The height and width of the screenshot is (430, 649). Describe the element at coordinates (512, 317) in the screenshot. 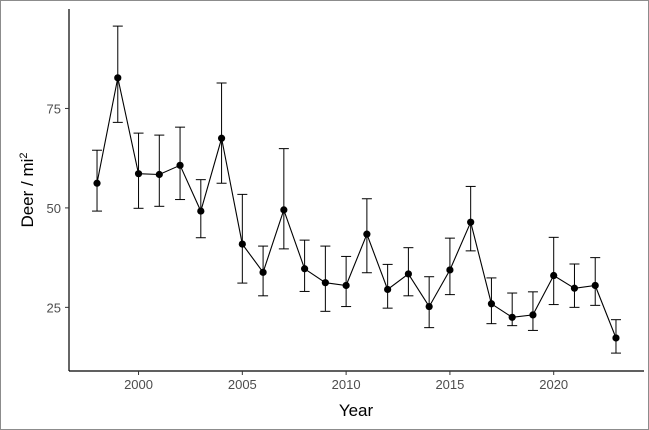

I see `data-point-2018` at that location.